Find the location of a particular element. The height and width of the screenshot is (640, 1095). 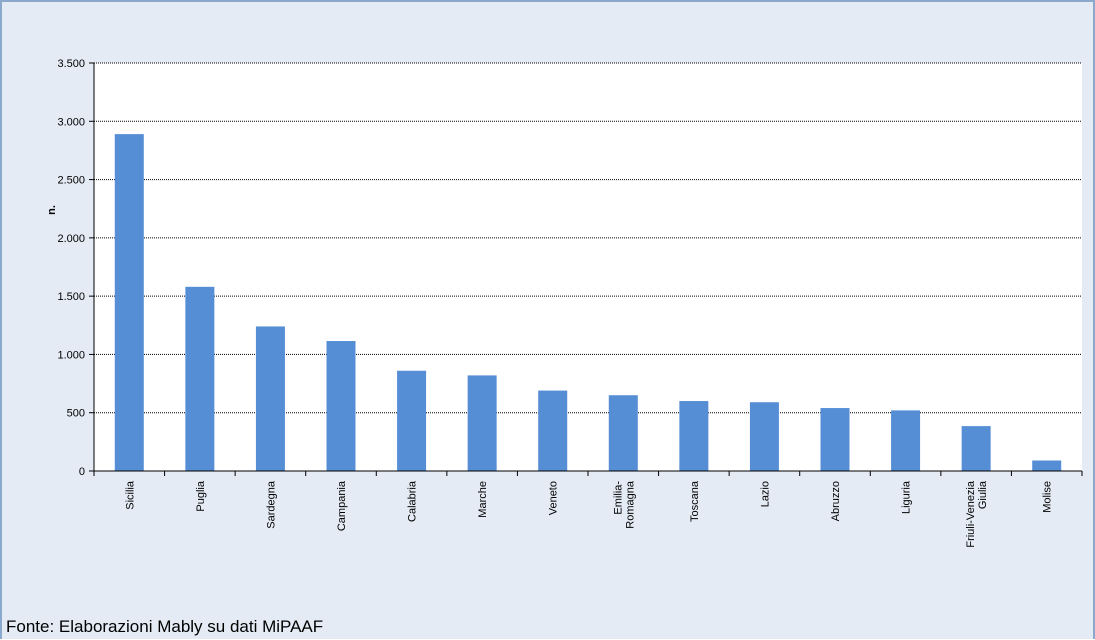

x-category-label: Friuli-VeneziaGiulia is located at coordinates (977, 514).